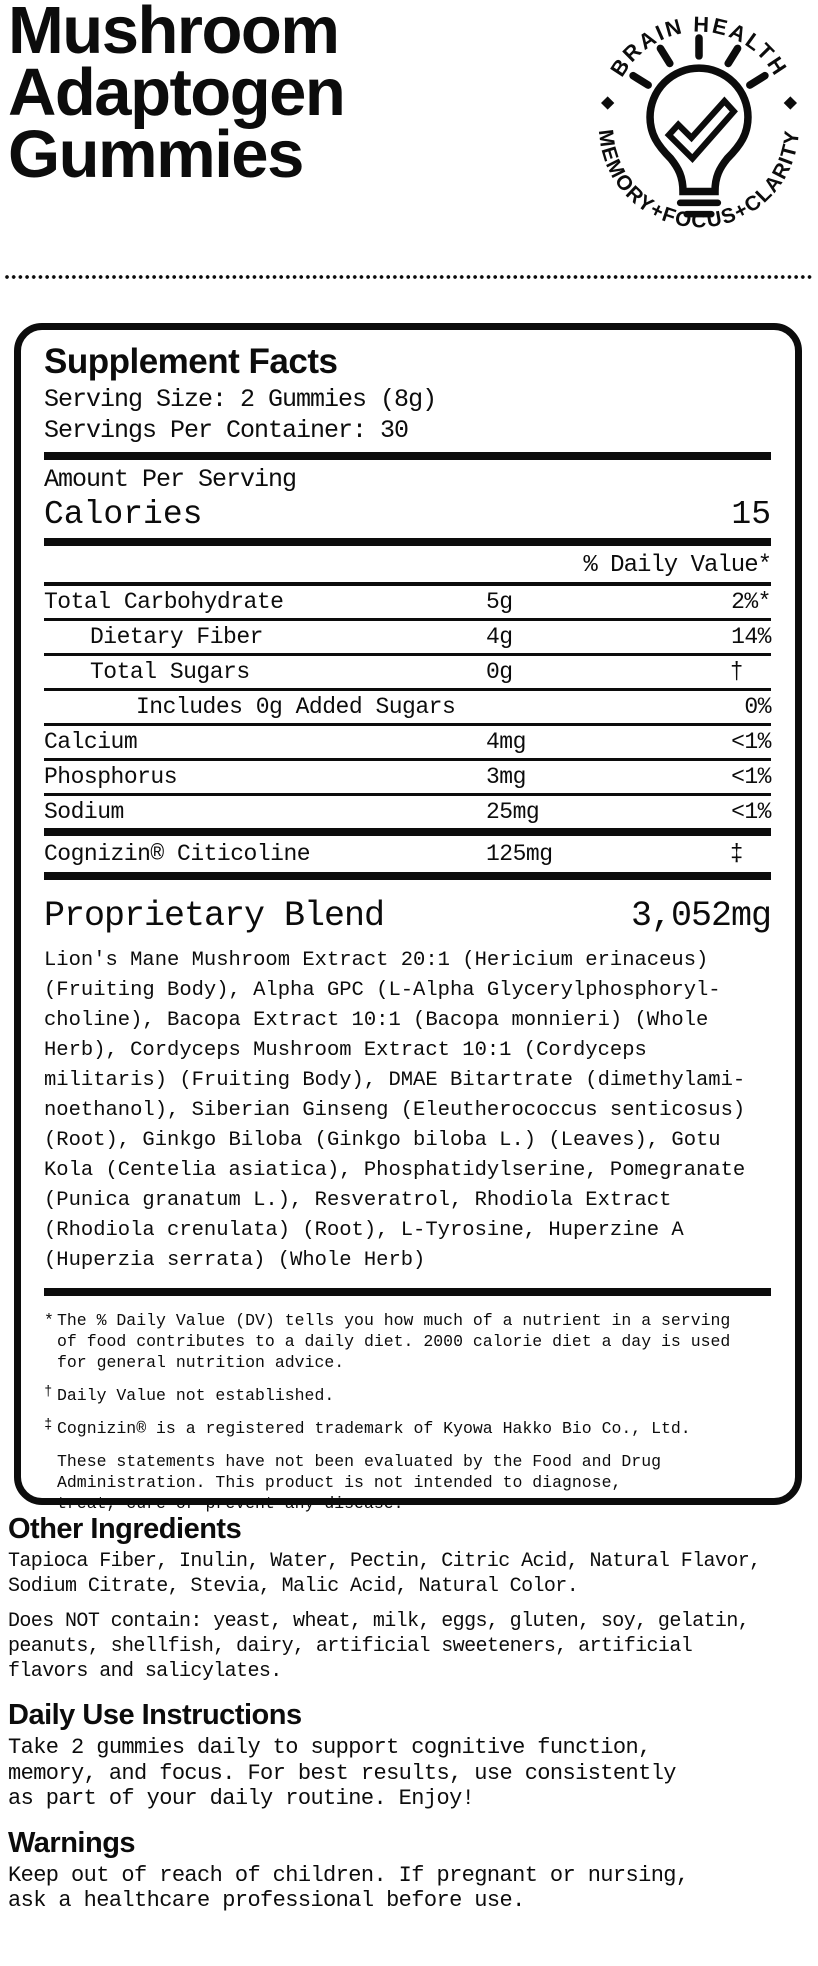 The width and height of the screenshot is (818, 1966). Describe the element at coordinates (407, 816) in the screenshot. I see `table-row: Sodium 25mg <1%` at that location.